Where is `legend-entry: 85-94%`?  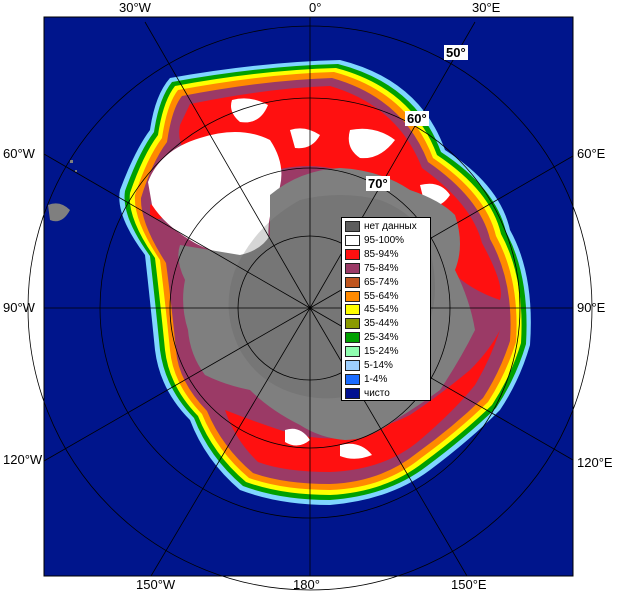
legend-entry: 85-94% is located at coordinates (387, 254).